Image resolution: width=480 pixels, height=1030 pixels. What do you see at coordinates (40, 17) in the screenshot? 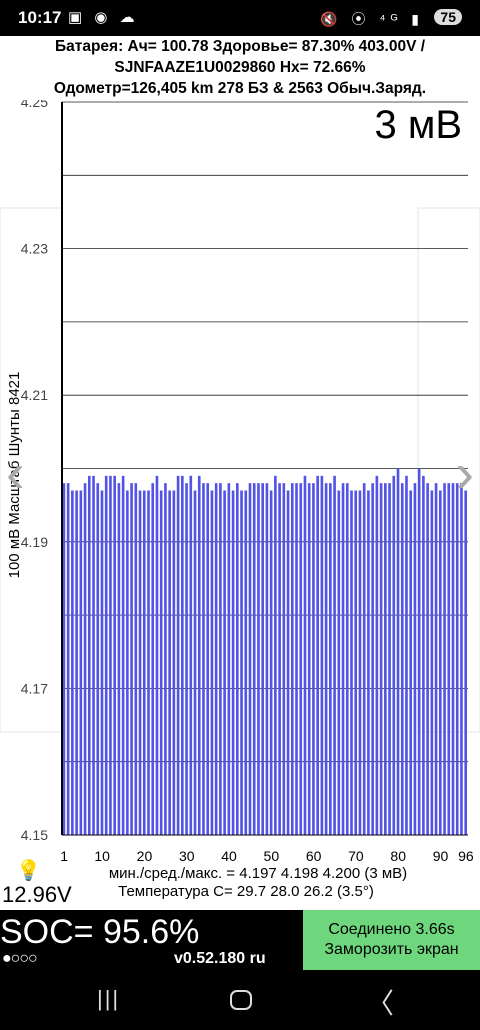
I see `status-time: 10:17` at bounding box center [40, 17].